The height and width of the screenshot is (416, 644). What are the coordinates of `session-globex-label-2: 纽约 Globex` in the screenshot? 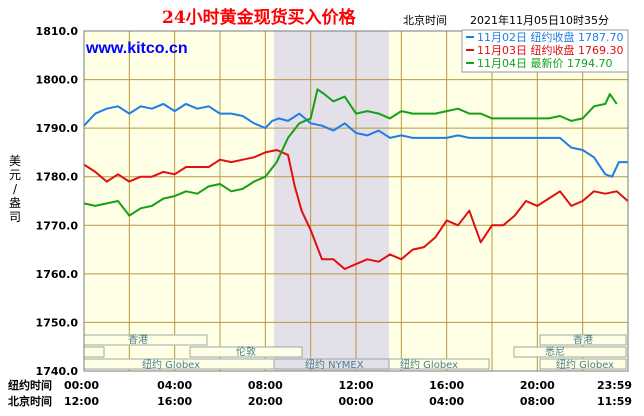 It's located at (429, 364).